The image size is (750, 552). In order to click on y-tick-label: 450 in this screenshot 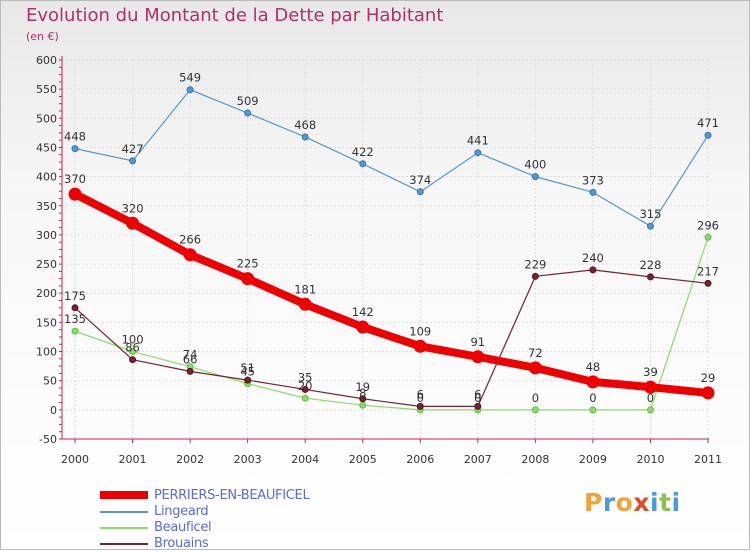, I will do `click(46, 147)`.